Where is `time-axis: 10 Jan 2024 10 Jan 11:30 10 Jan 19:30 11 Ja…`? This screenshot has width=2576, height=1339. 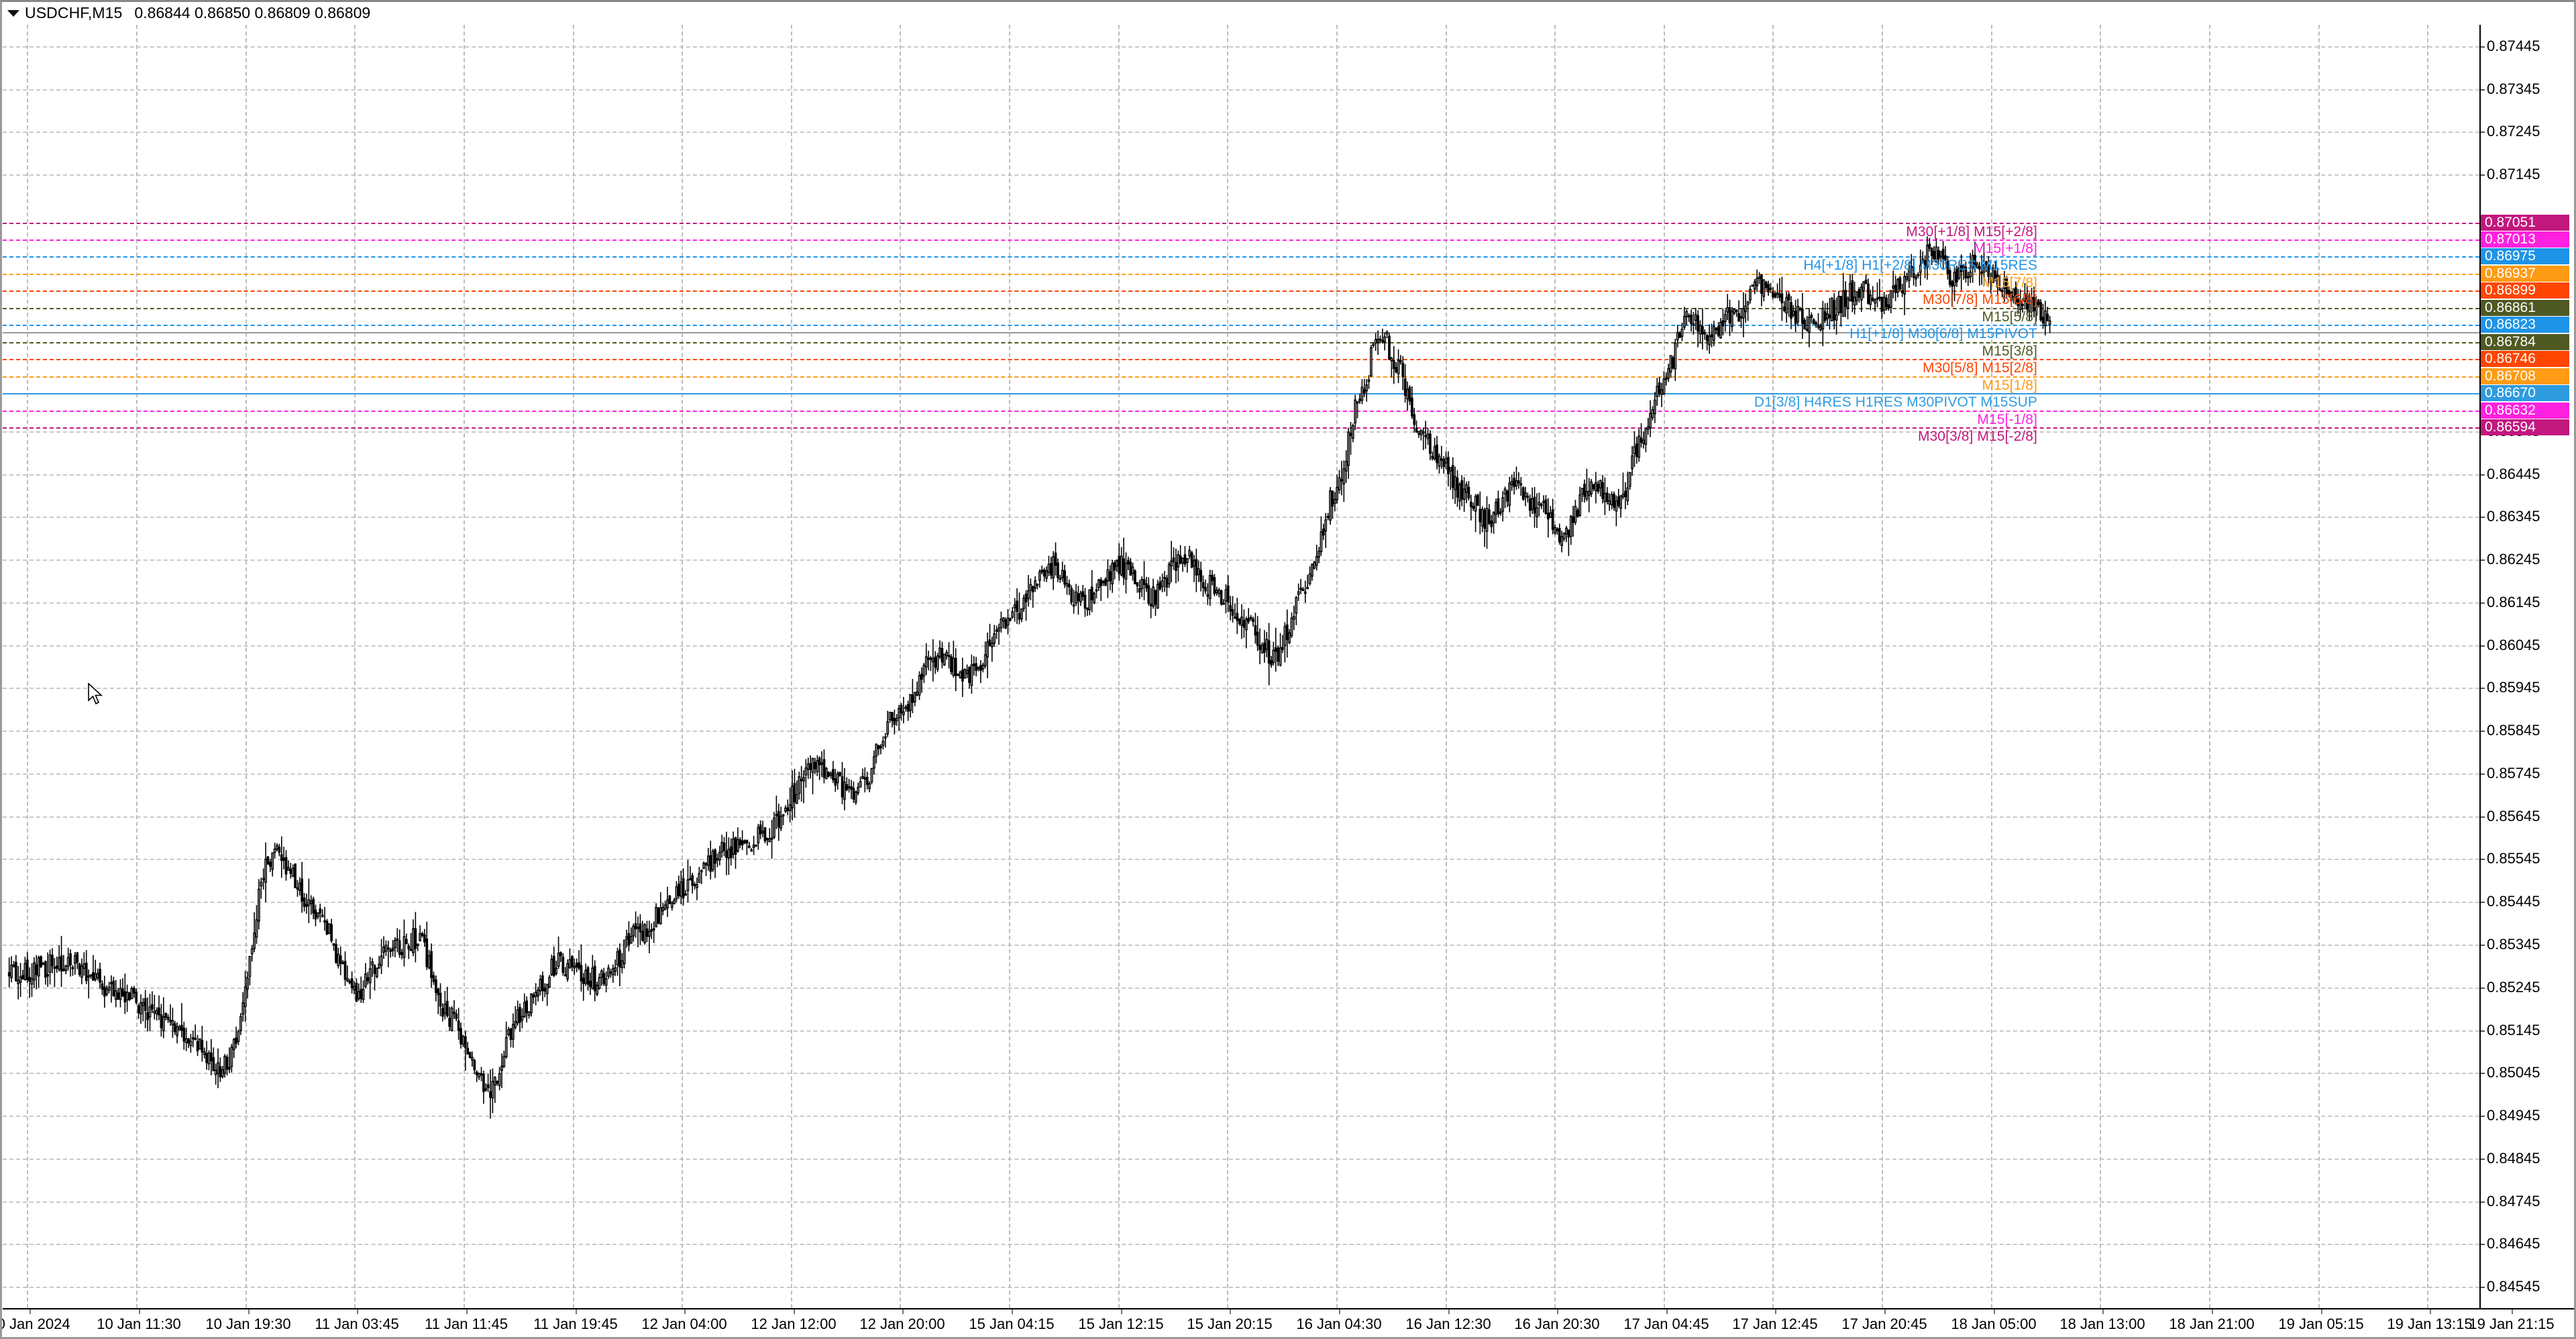 time-axis: 10 Jan 2024 10 Jan 11:30 10 Jan 19:30 11 Ja… is located at coordinates (1287, 1322).